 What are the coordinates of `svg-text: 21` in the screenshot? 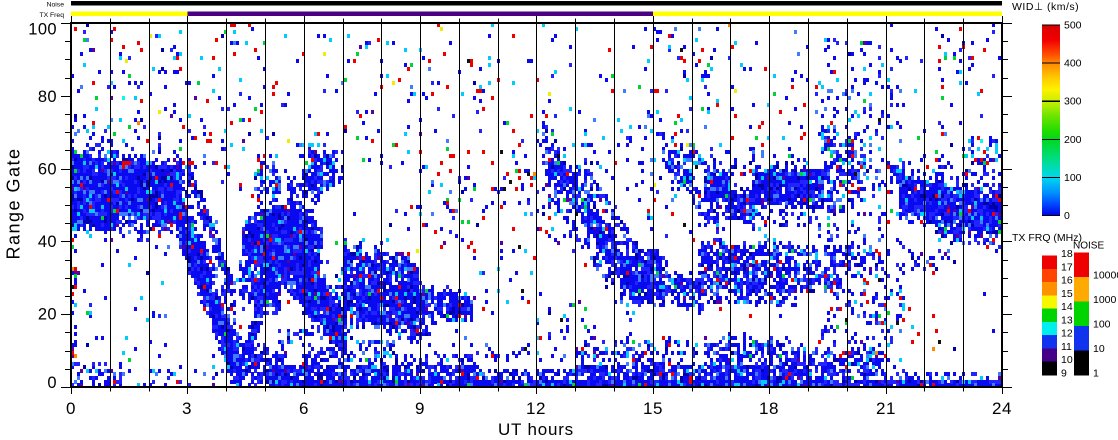 It's located at (886, 408).